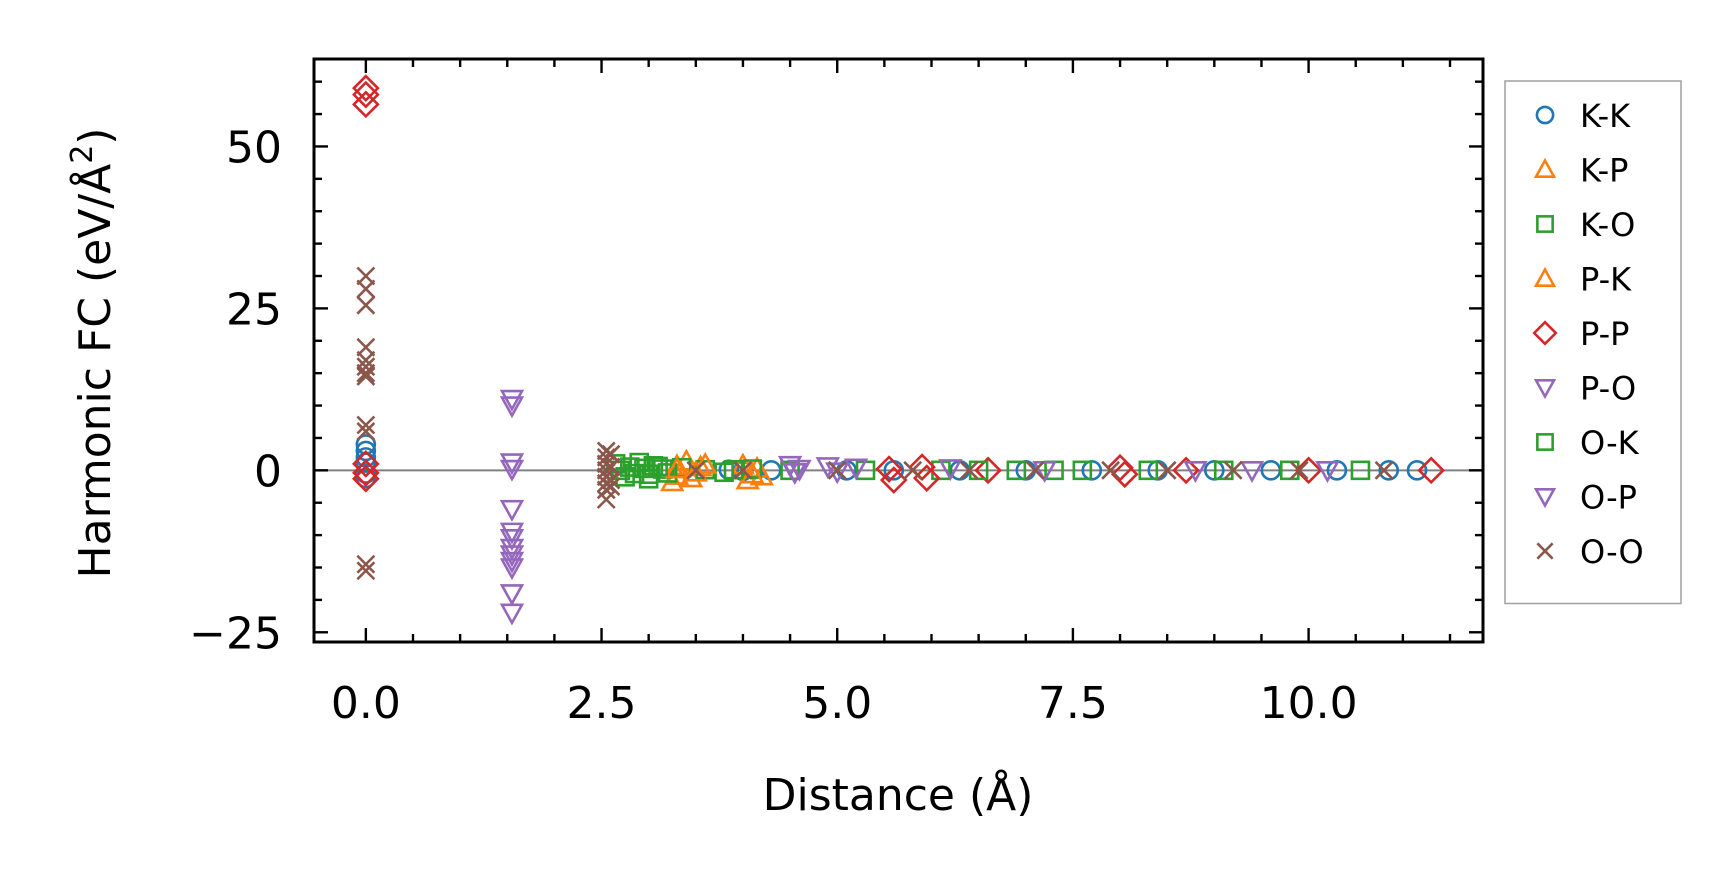 This screenshot has width=1729, height=883. I want to click on legend-label-p-k: P-K, so click(1606, 280).